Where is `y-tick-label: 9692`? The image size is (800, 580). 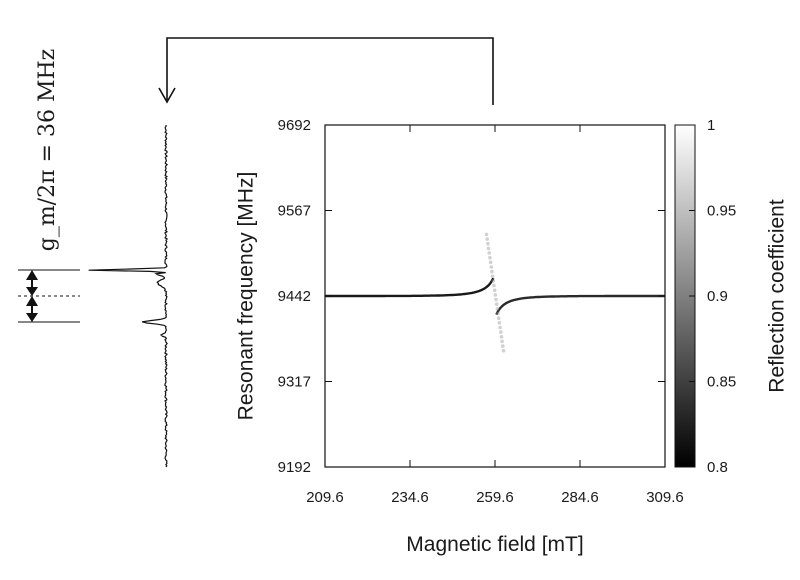
y-tick-label: 9692 is located at coordinates (294, 125).